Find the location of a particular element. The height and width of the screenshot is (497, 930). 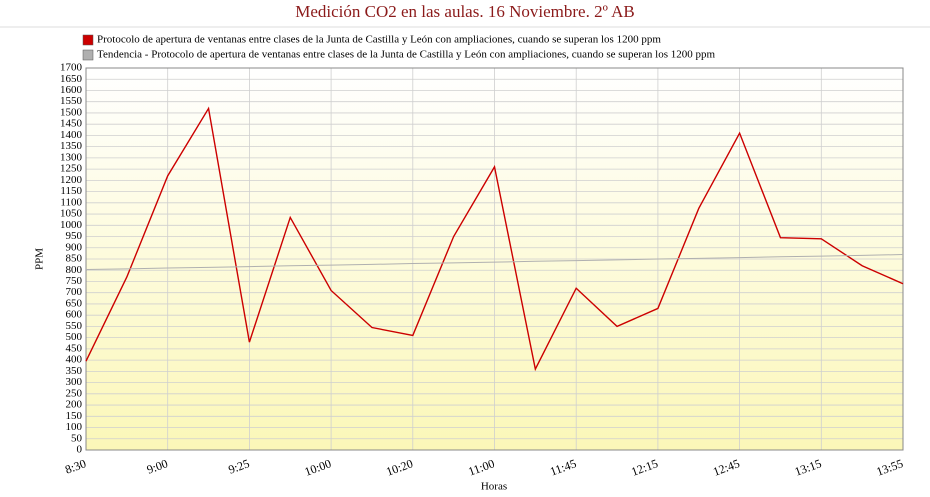

y-axis-label: PPM is located at coordinates (40, 259).